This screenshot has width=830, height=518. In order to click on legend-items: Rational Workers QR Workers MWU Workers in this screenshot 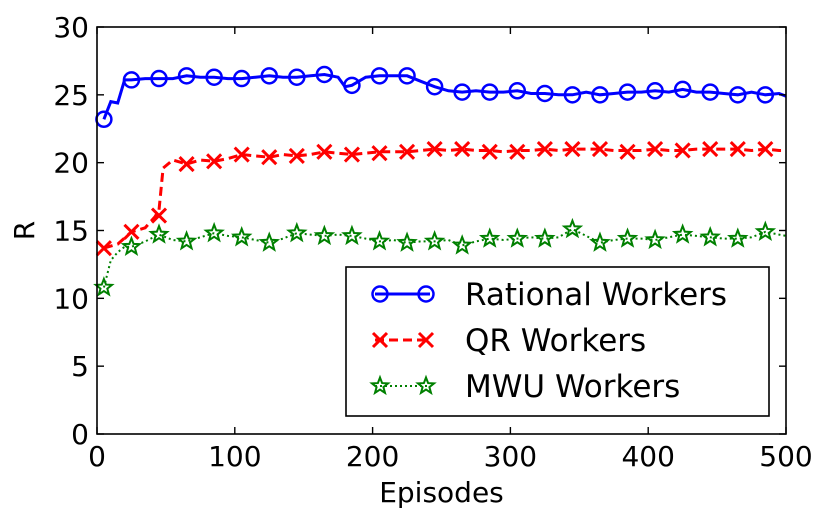, I will do `click(548, 341)`.